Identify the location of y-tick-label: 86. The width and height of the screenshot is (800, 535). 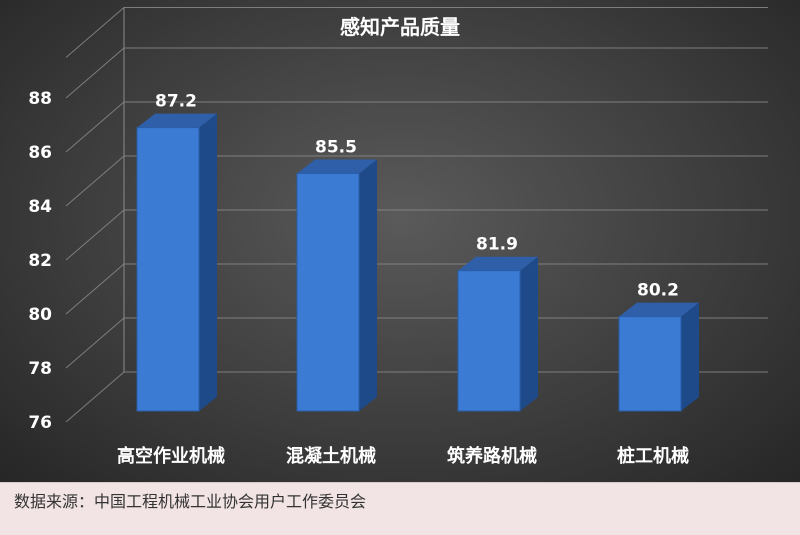
(40, 153).